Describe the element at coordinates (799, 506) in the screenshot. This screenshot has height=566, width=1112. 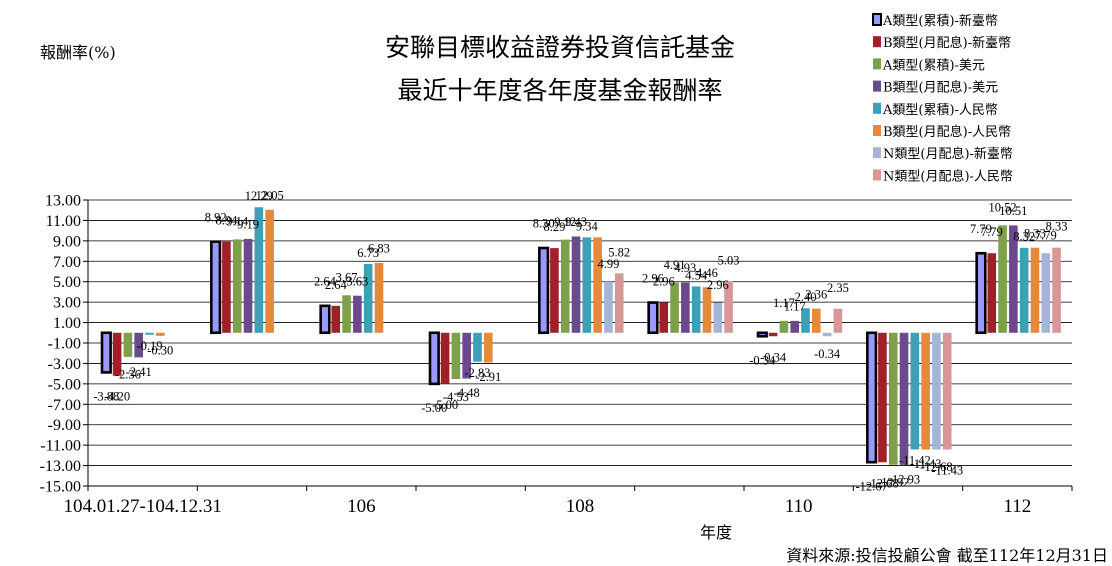
I see `x-category-label: 110` at that location.